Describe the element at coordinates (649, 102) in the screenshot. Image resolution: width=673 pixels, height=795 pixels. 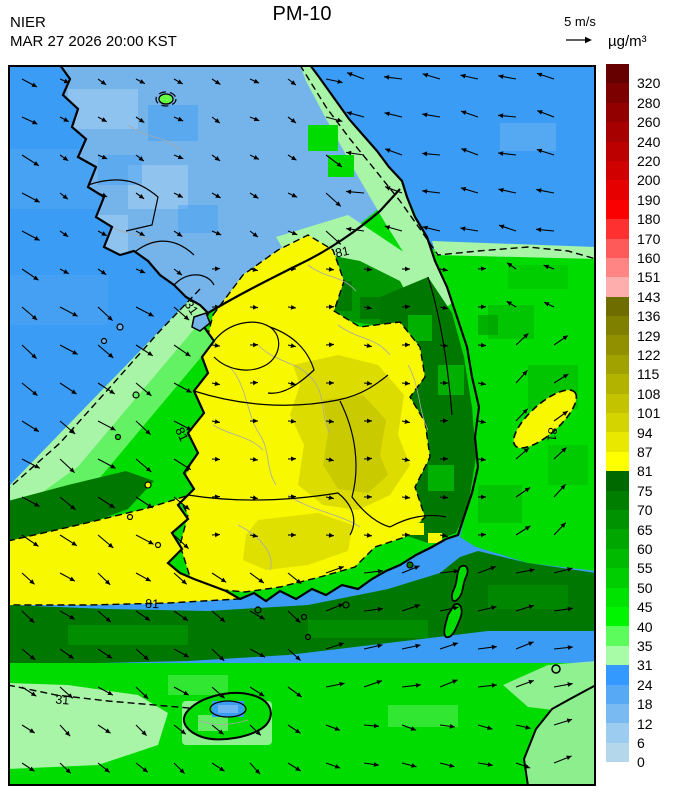
I see `colorbar-label: 280` at that location.